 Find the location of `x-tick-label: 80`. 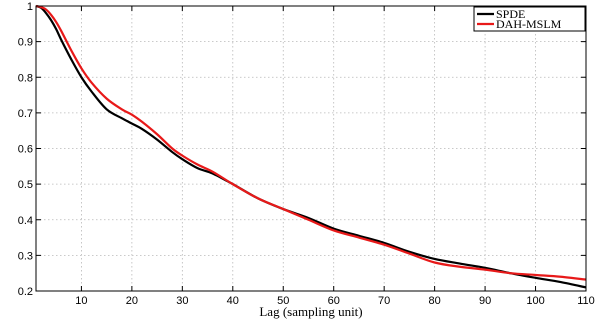

x-tick-label: 80 is located at coordinates (434, 301).